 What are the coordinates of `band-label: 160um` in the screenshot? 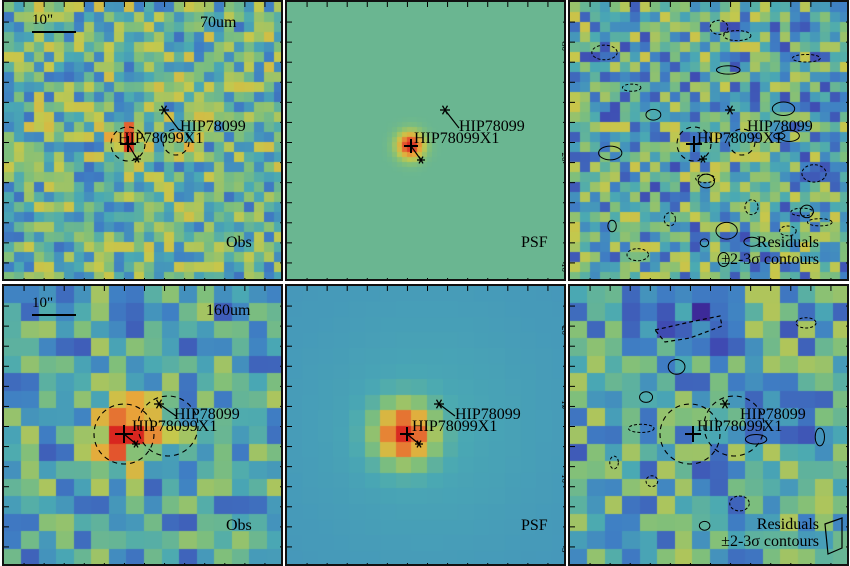 It's located at (228, 310).